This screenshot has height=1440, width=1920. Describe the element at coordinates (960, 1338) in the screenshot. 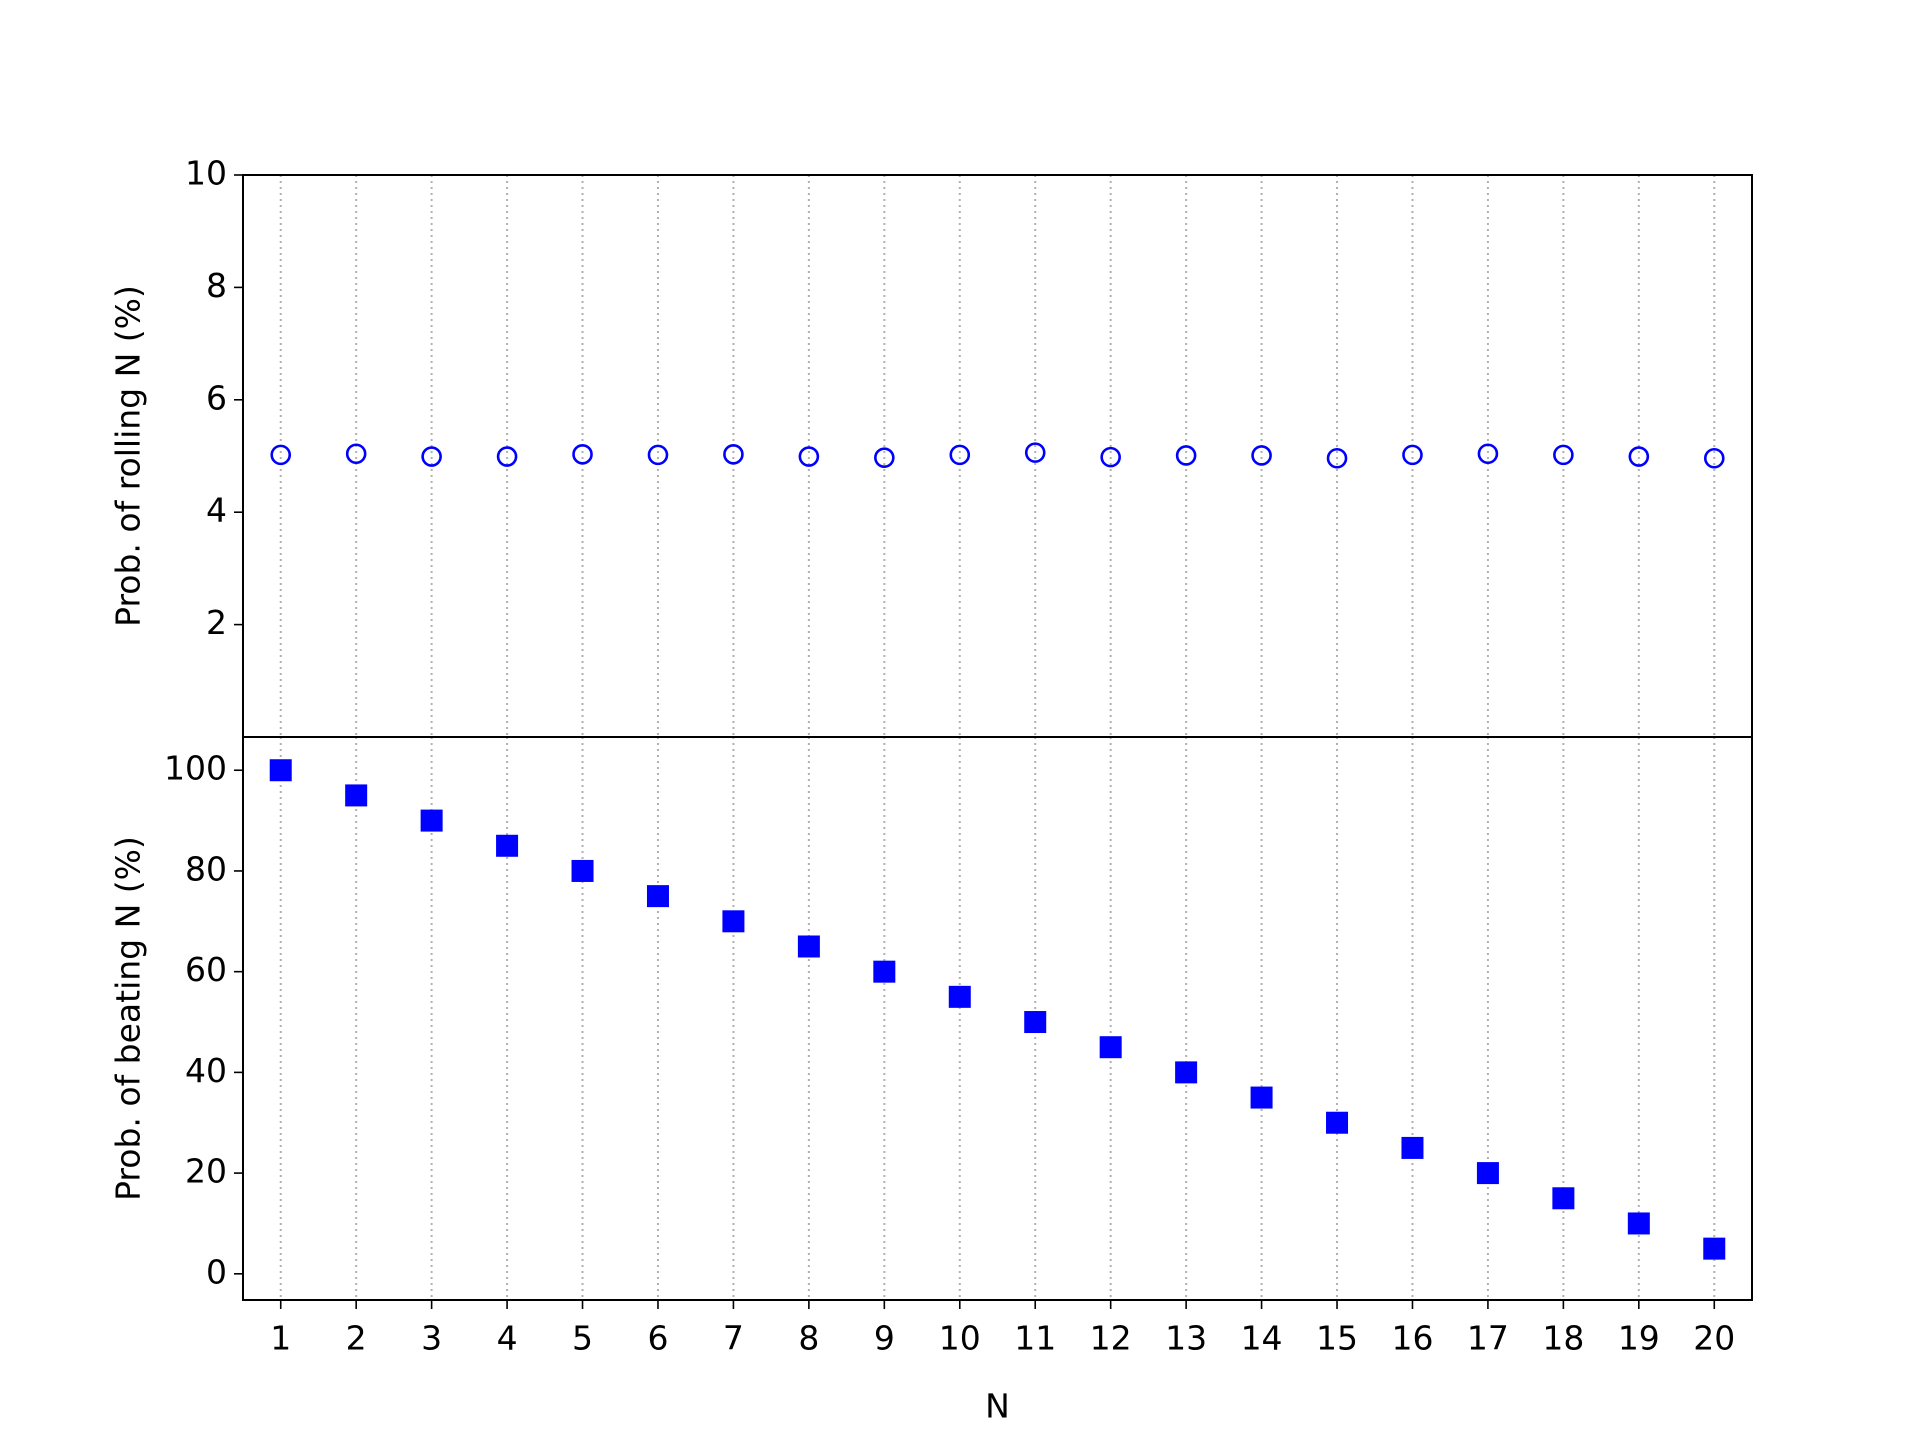

I see `x-tick-label: 10` at that location.